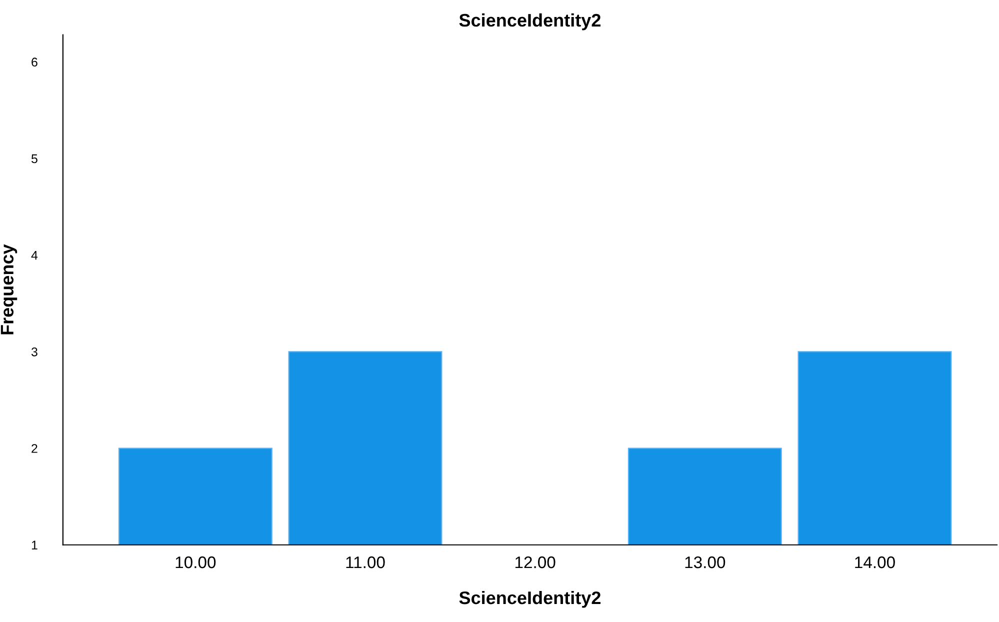 This screenshot has width=999, height=622. I want to click on x-tick-label: 14.00, so click(875, 562).